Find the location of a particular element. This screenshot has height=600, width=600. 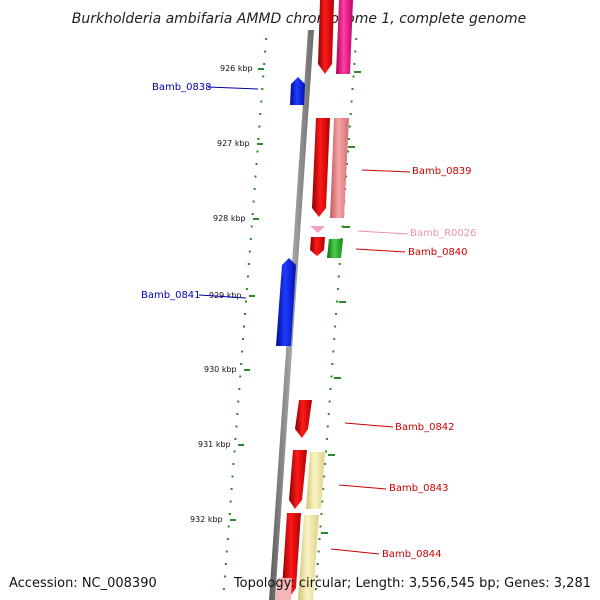

kbp-label-928: 928 kbp is located at coordinates (229, 218).